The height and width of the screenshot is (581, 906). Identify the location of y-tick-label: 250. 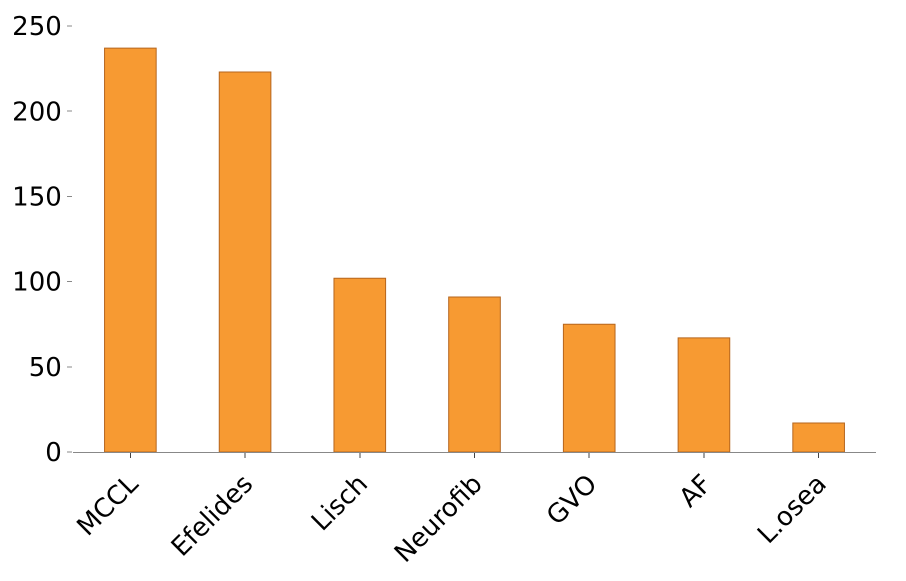
(37, 27).